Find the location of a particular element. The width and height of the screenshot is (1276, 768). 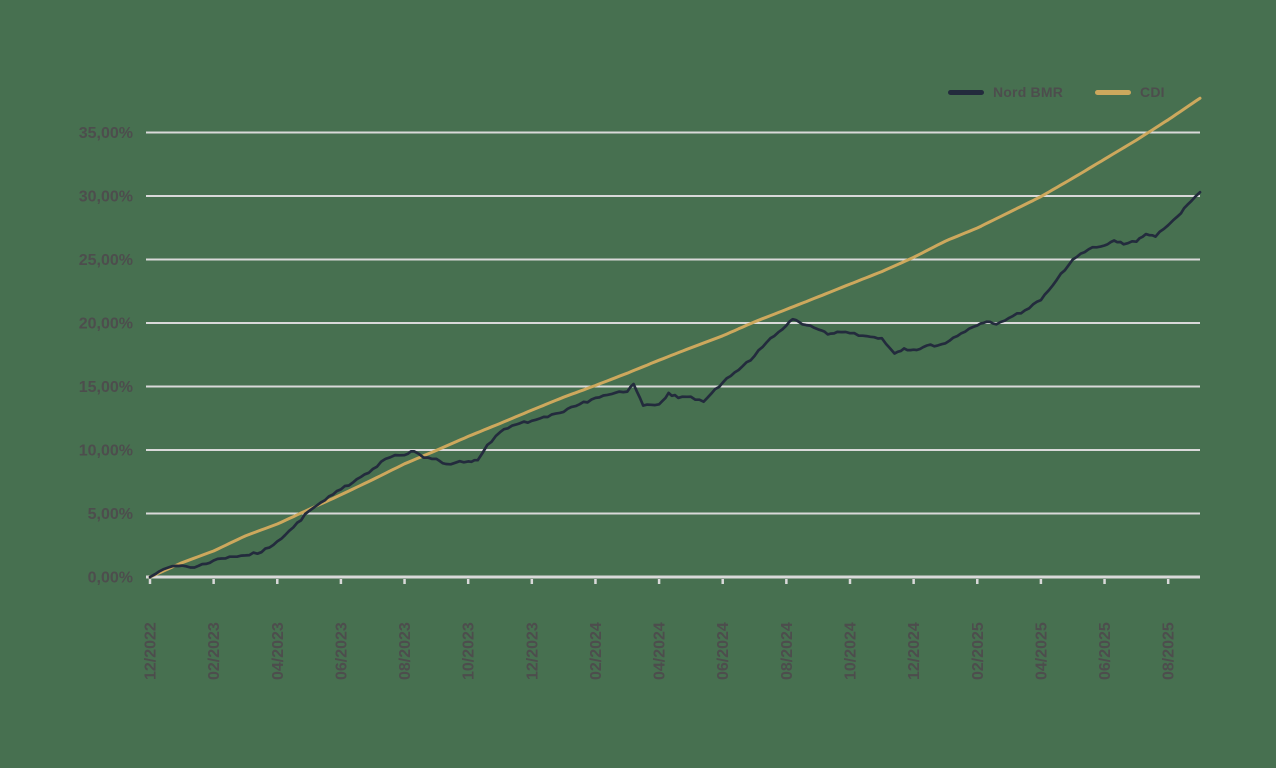

y-axis-label: 5,00% is located at coordinates (110, 514).